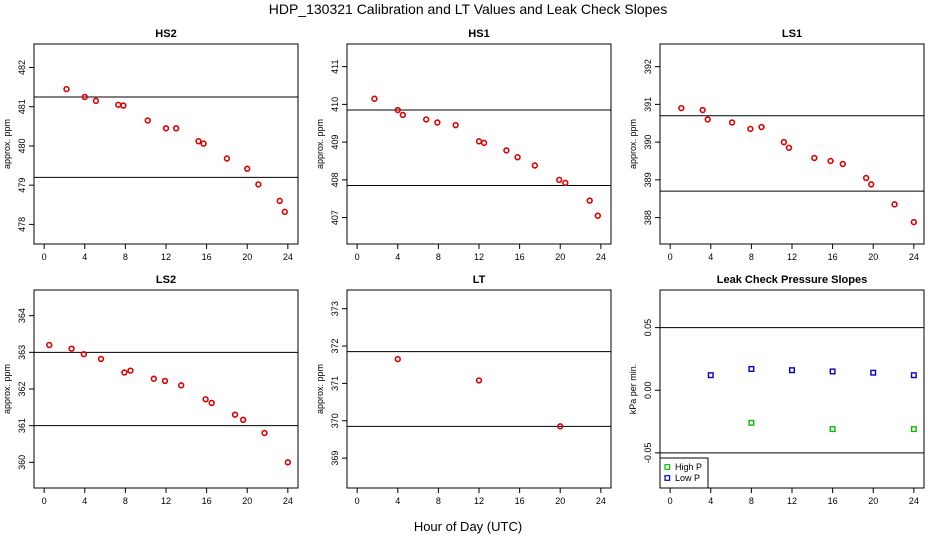 This screenshot has height=540, width=936. I want to click on y-tick-label: 364, so click(22, 315).